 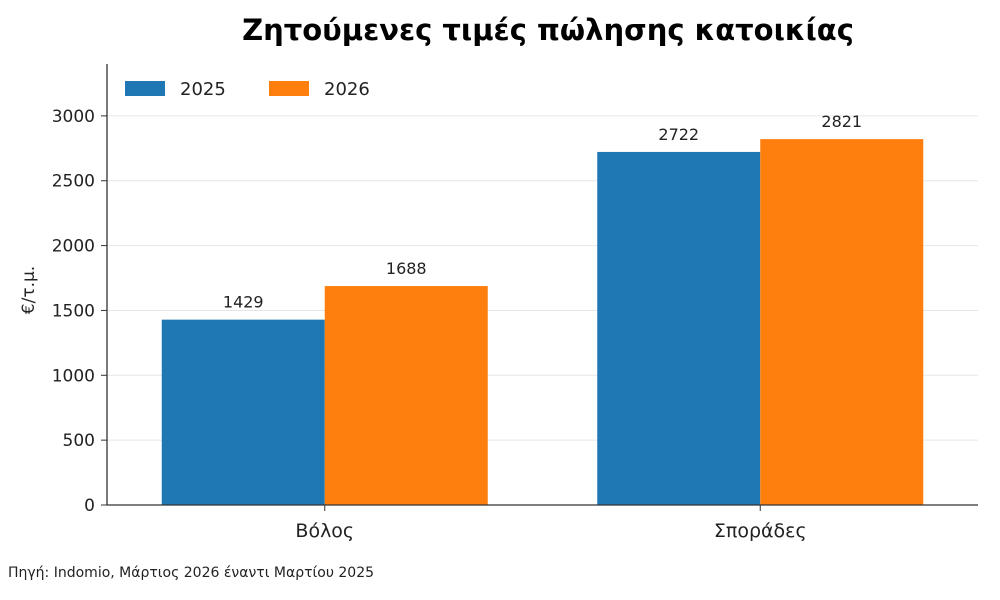 I want to click on legend-label: 2025, so click(x=203, y=89).